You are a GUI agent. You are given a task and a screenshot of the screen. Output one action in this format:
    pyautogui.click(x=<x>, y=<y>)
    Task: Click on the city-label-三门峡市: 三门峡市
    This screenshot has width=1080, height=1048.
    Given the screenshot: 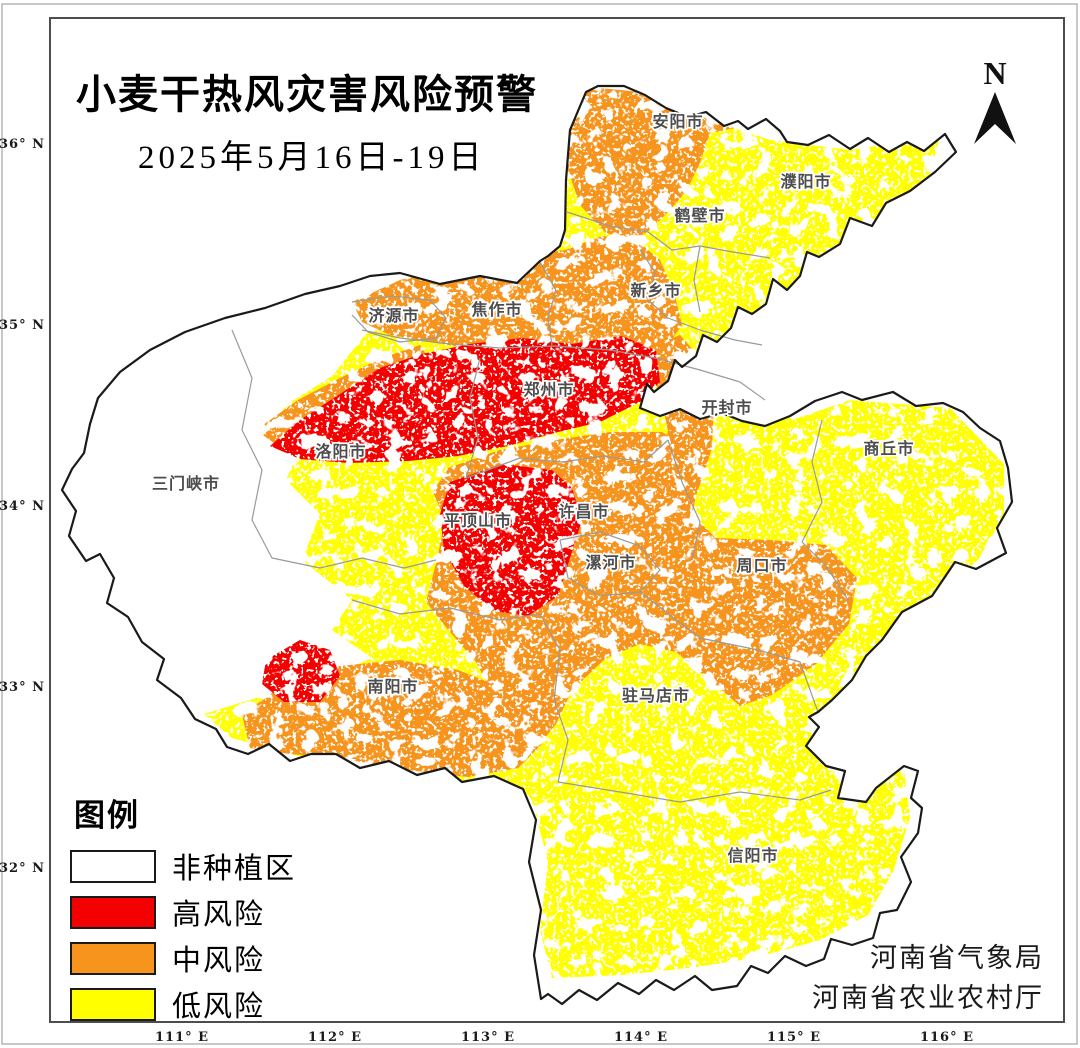 What is the action you would take?
    pyautogui.click(x=186, y=483)
    